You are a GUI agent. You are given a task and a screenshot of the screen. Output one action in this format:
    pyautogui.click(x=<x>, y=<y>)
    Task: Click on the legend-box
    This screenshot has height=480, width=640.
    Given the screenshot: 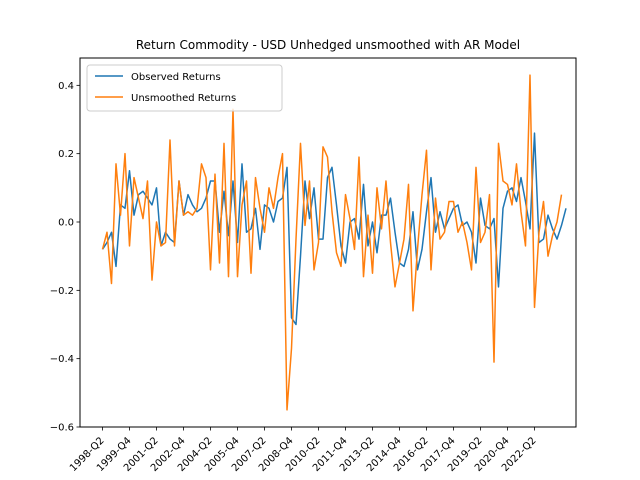 What is the action you would take?
    pyautogui.click(x=184, y=88)
    